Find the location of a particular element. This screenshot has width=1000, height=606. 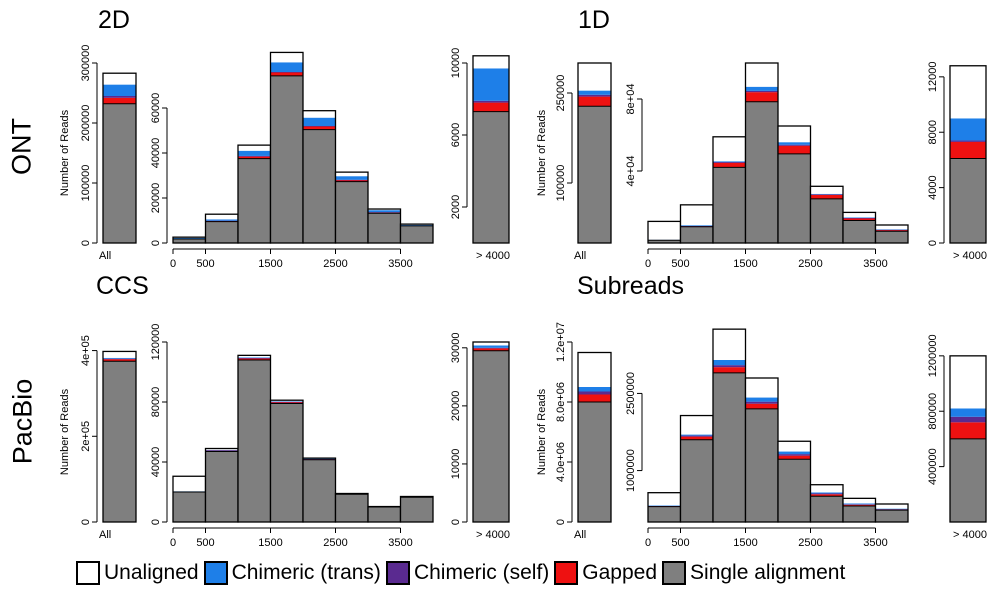

subreads-bar-long is located at coordinates (968, 439).